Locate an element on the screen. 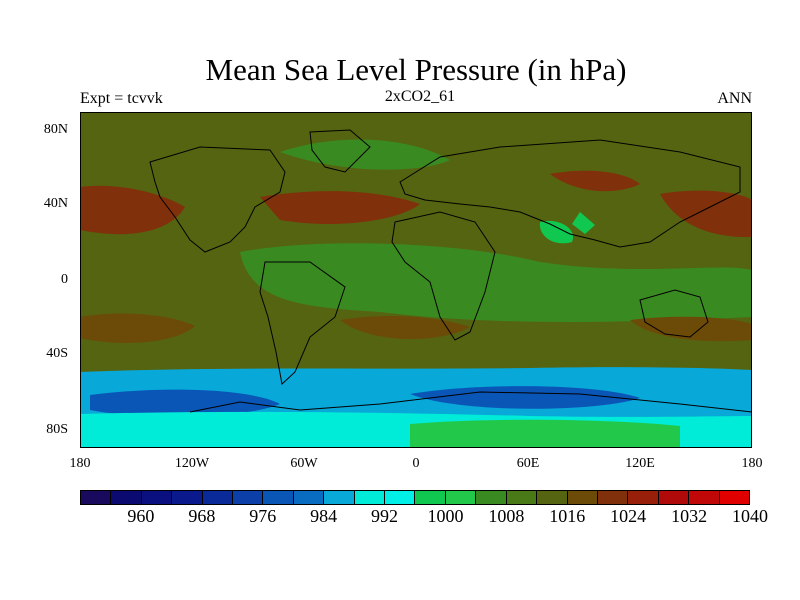 The height and width of the screenshot is (600, 800). antarctica-outline is located at coordinates (470, 402).